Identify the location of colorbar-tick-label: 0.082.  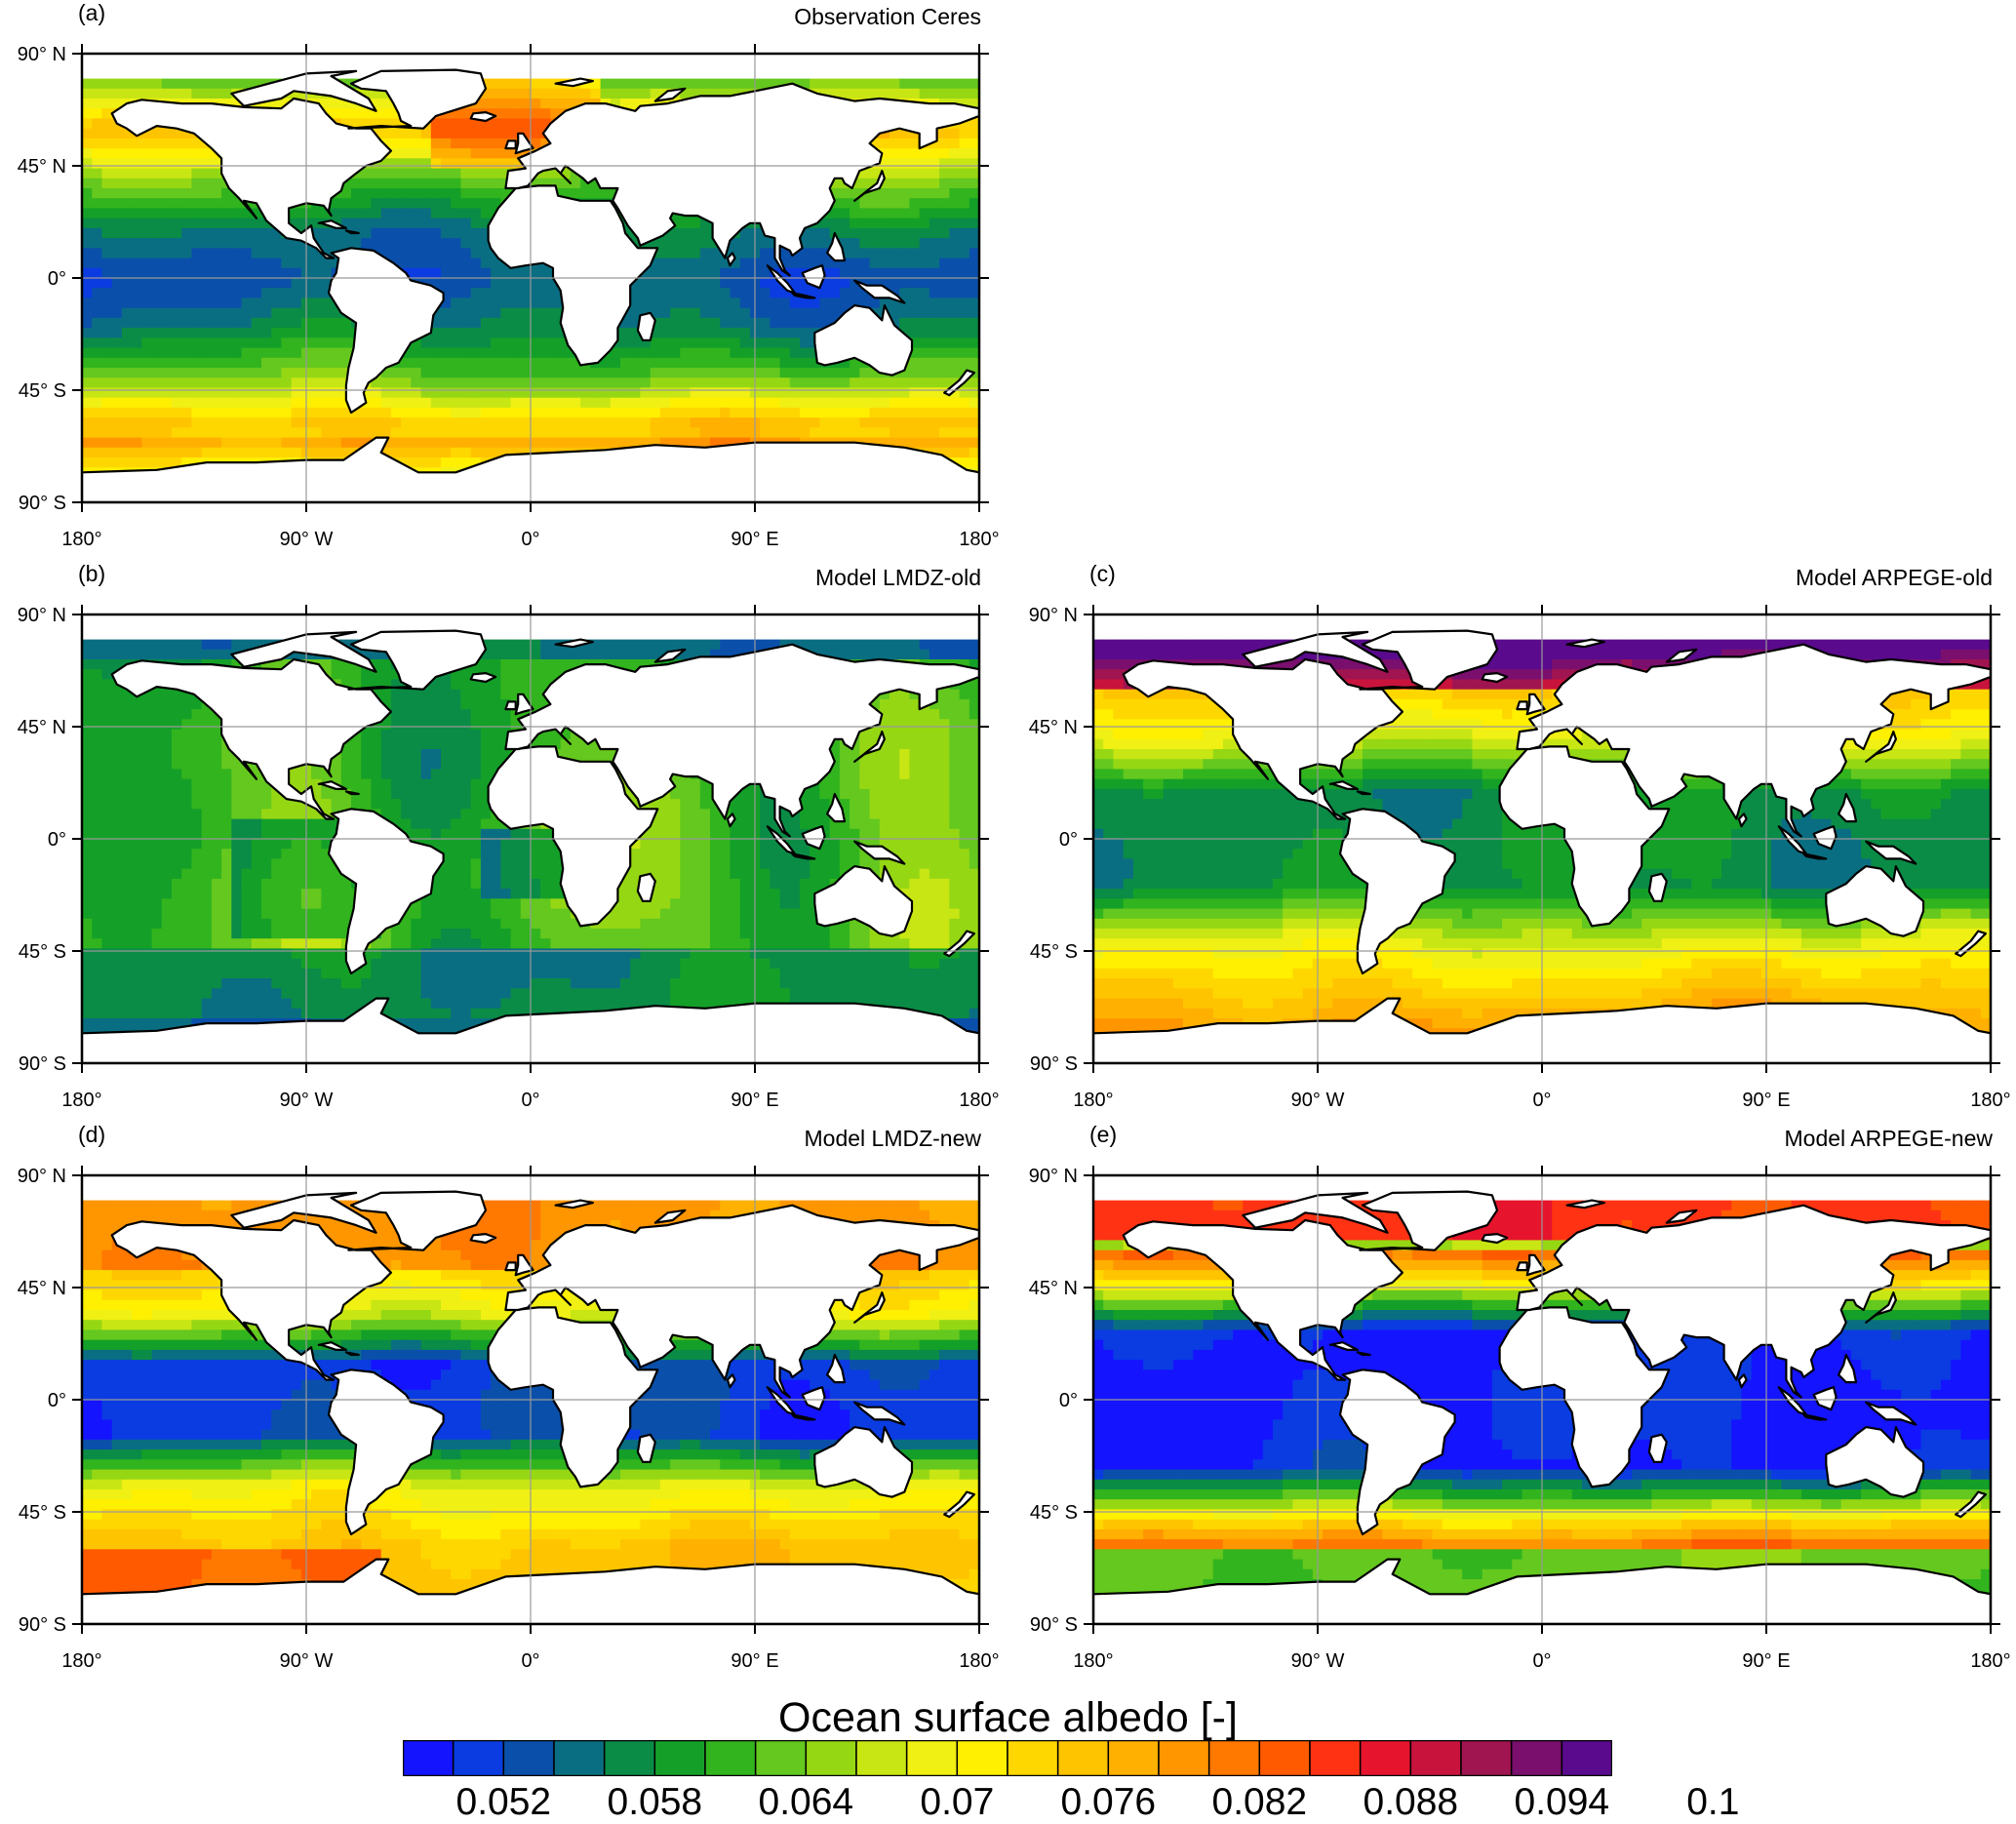
(1260, 1802).